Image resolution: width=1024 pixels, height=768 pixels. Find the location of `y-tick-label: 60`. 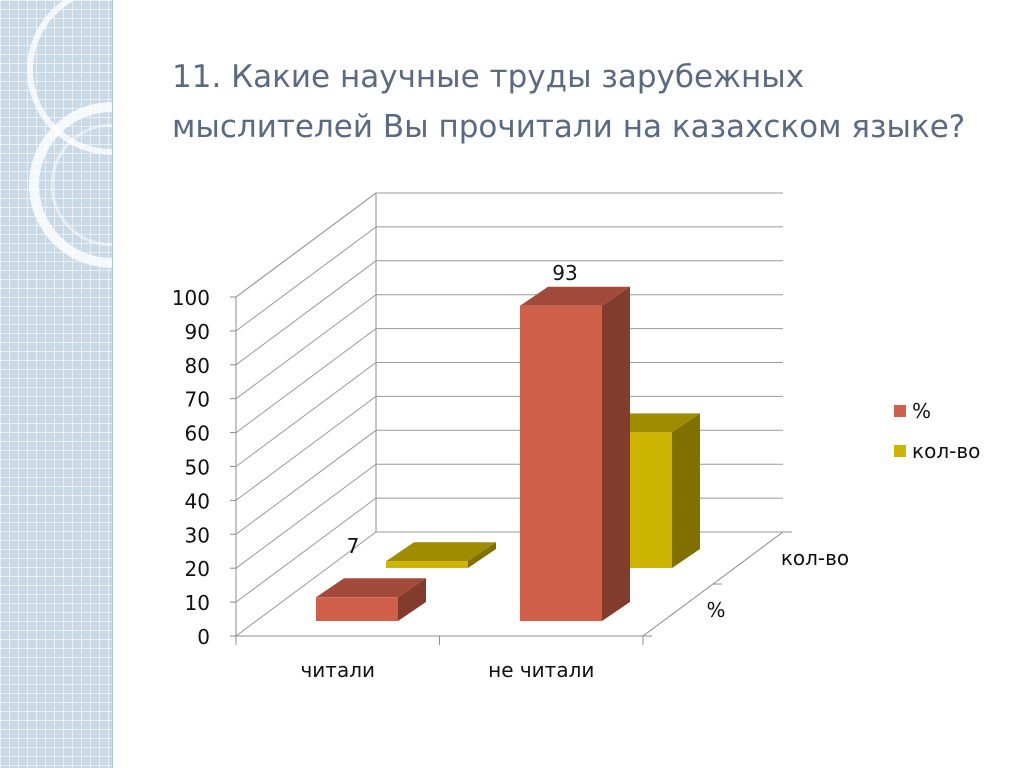

y-tick-label: 60 is located at coordinates (197, 434).